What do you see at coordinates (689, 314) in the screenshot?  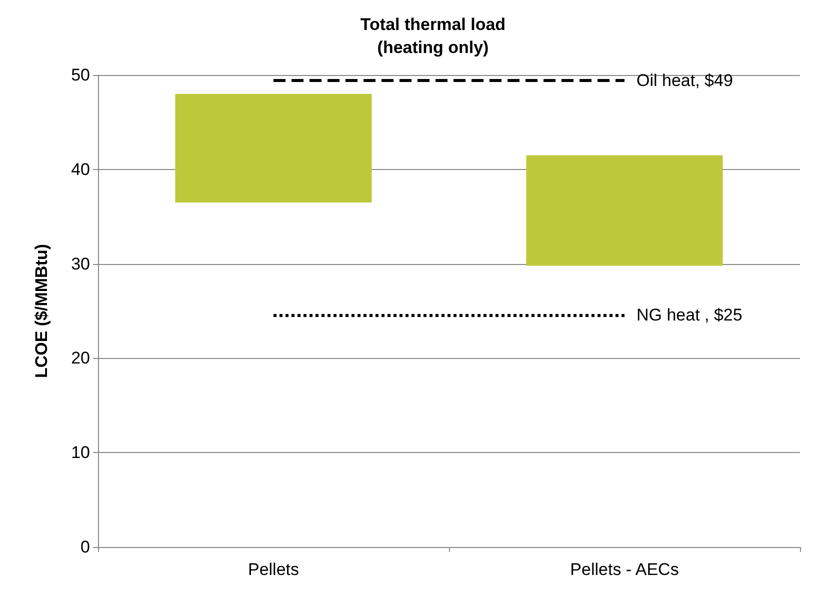 I see `ref-line-label: NG heat , $25` at bounding box center [689, 314].